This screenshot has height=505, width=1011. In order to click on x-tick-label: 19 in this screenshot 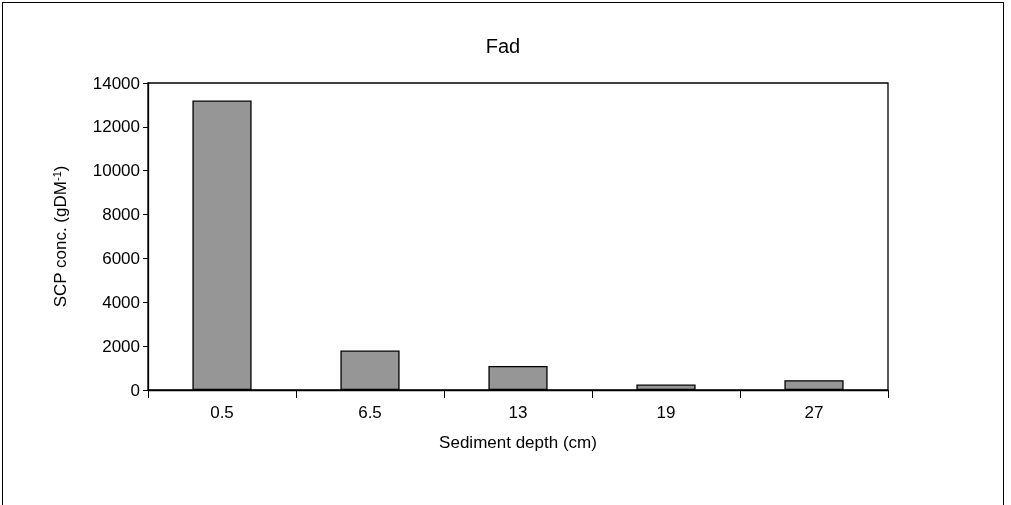, I will do `click(666, 412)`.